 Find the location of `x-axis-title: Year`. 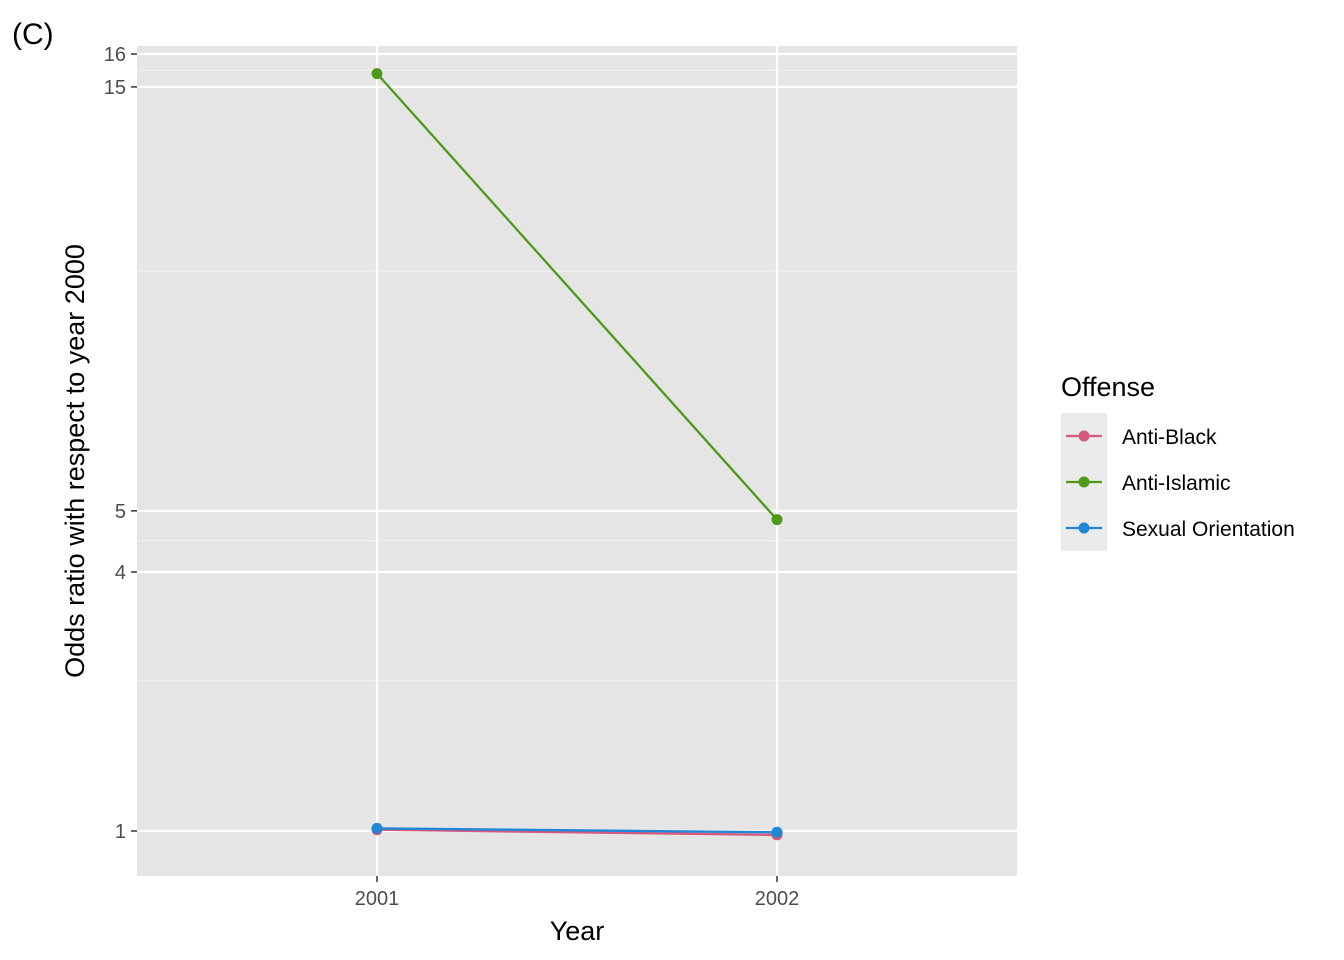

x-axis-title: Year is located at coordinates (577, 931).